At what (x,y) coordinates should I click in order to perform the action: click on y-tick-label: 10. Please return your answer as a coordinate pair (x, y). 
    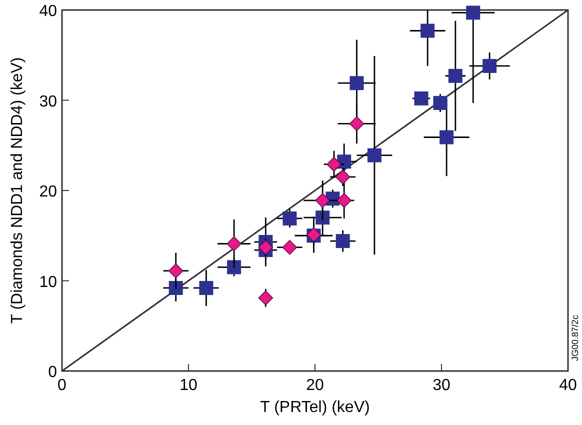
    Looking at the image, I should click on (48, 282).